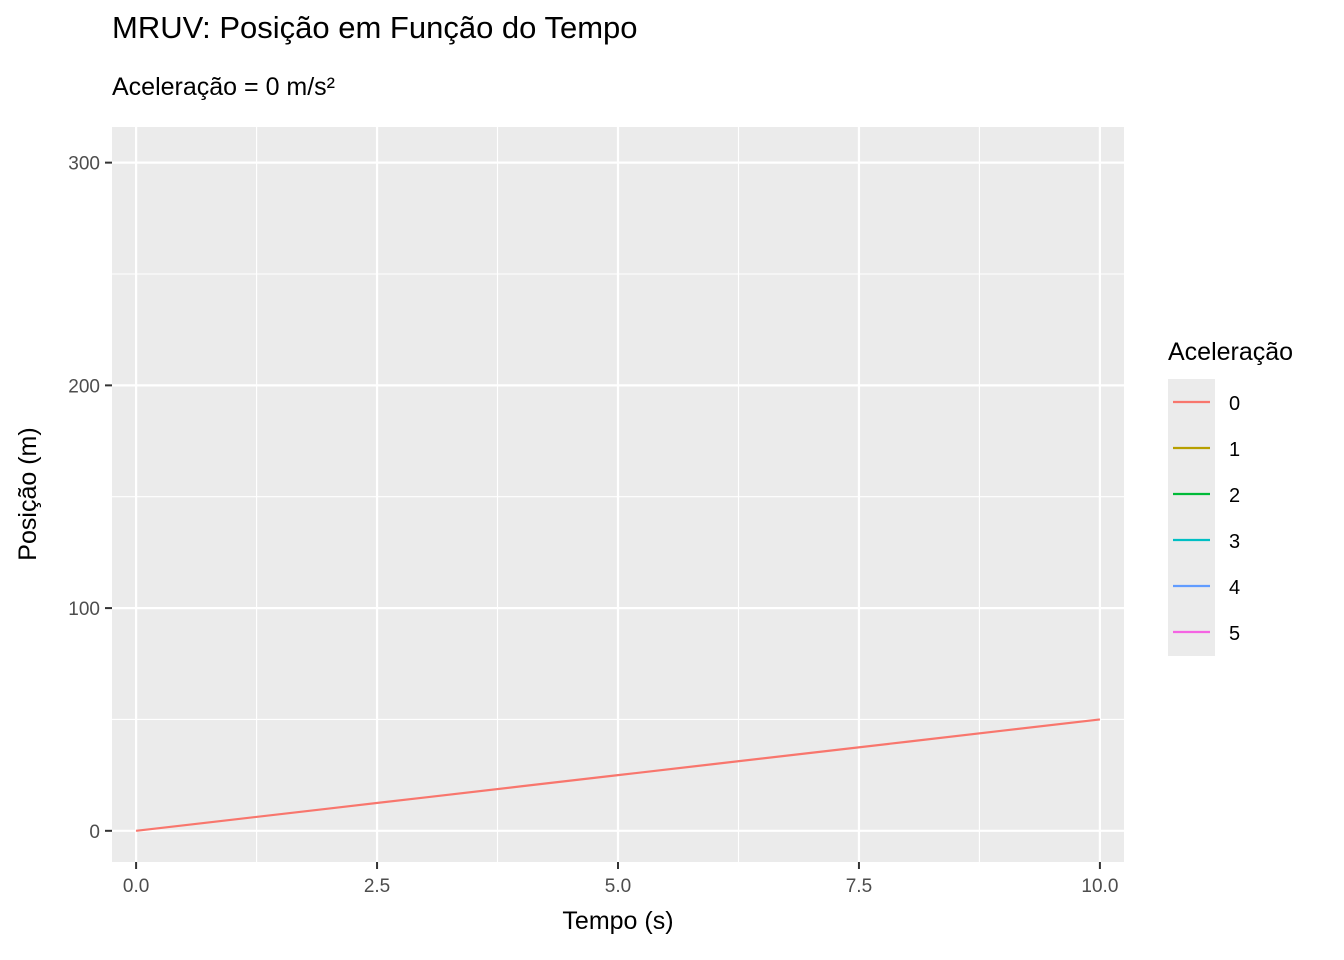  What do you see at coordinates (94, 832) in the screenshot?
I see `y-tick-label: 0` at bounding box center [94, 832].